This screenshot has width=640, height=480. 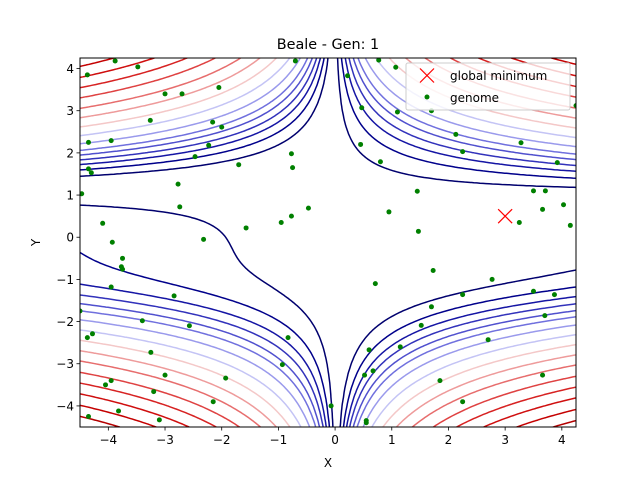 What do you see at coordinates (449, 440) in the screenshot?
I see `x-tick-label: 2` at bounding box center [449, 440].